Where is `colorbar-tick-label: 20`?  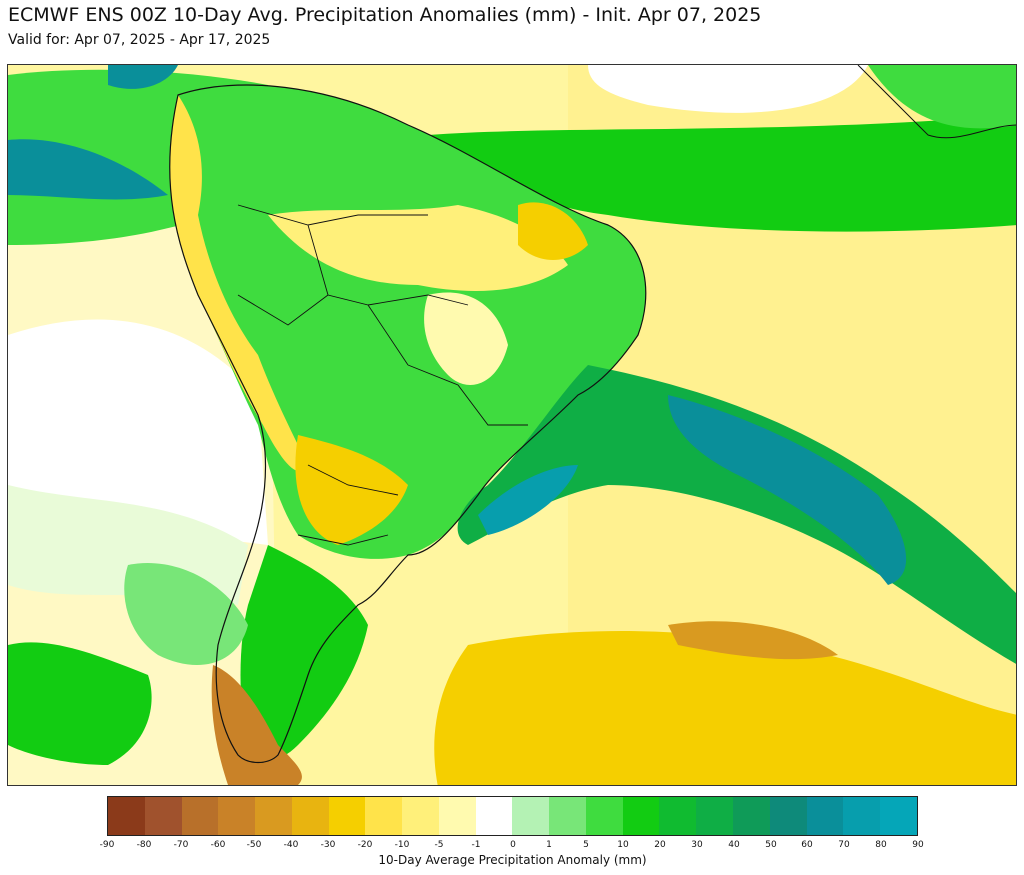
colorbar-tick-label: 20 is located at coordinates (660, 845).